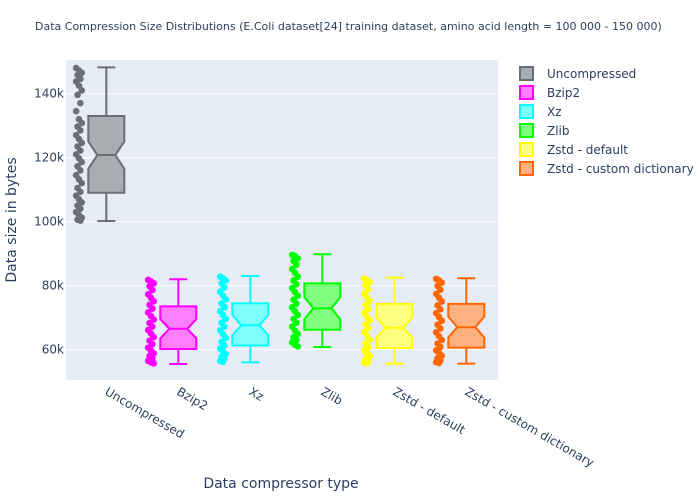 This screenshot has width=700, height=500. I want to click on legend-item: Bzip2, so click(549, 92).